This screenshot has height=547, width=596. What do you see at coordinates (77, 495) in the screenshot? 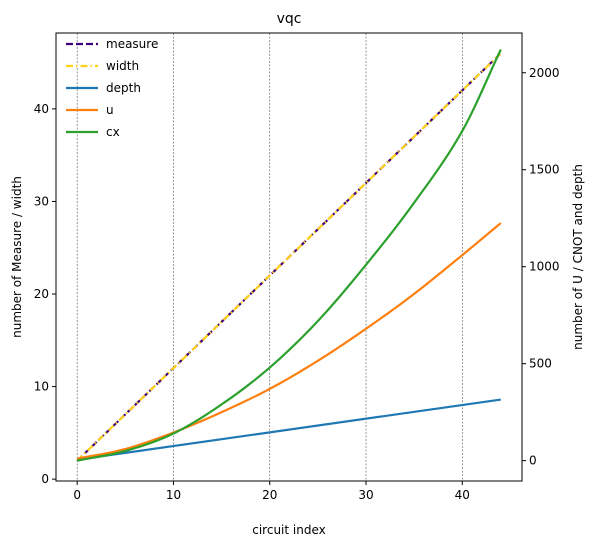
I see `x-tick-label: 0` at bounding box center [77, 495].